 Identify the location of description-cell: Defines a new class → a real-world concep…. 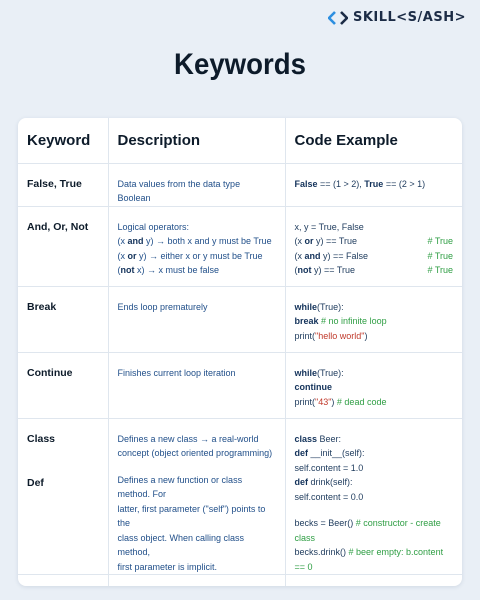
(196, 496).